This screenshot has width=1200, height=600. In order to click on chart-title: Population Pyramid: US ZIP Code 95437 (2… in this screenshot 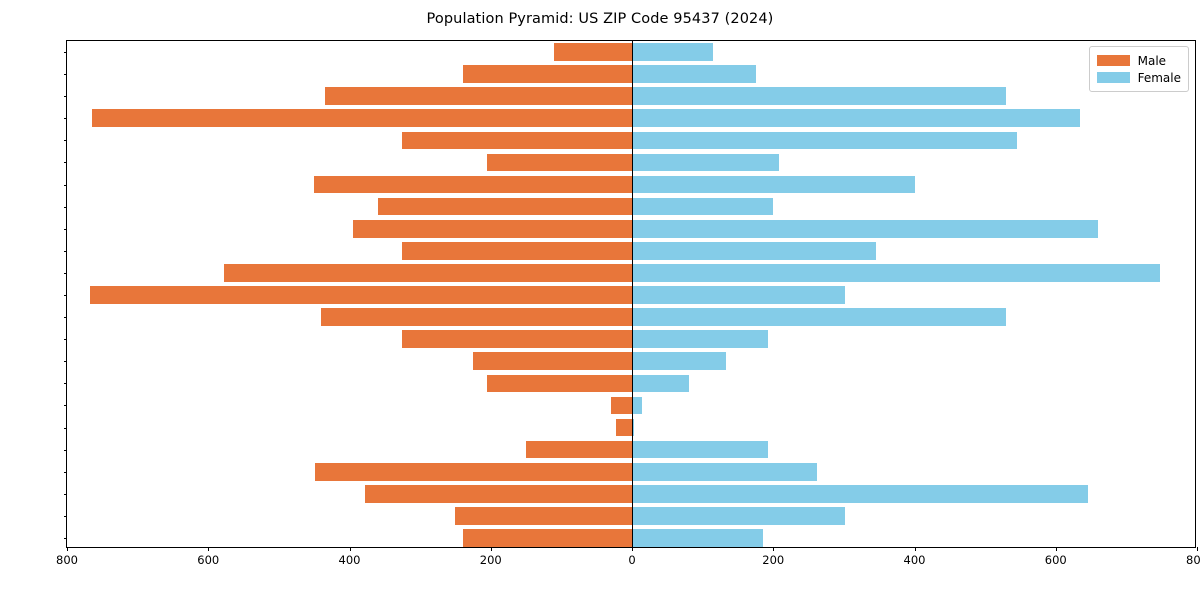, I will do `click(600, 19)`.